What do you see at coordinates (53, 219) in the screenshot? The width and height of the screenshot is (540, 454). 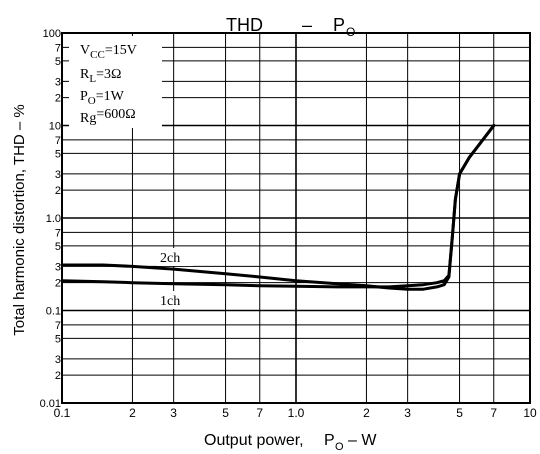 I see `y-tick-label: 1.0` at bounding box center [53, 219].